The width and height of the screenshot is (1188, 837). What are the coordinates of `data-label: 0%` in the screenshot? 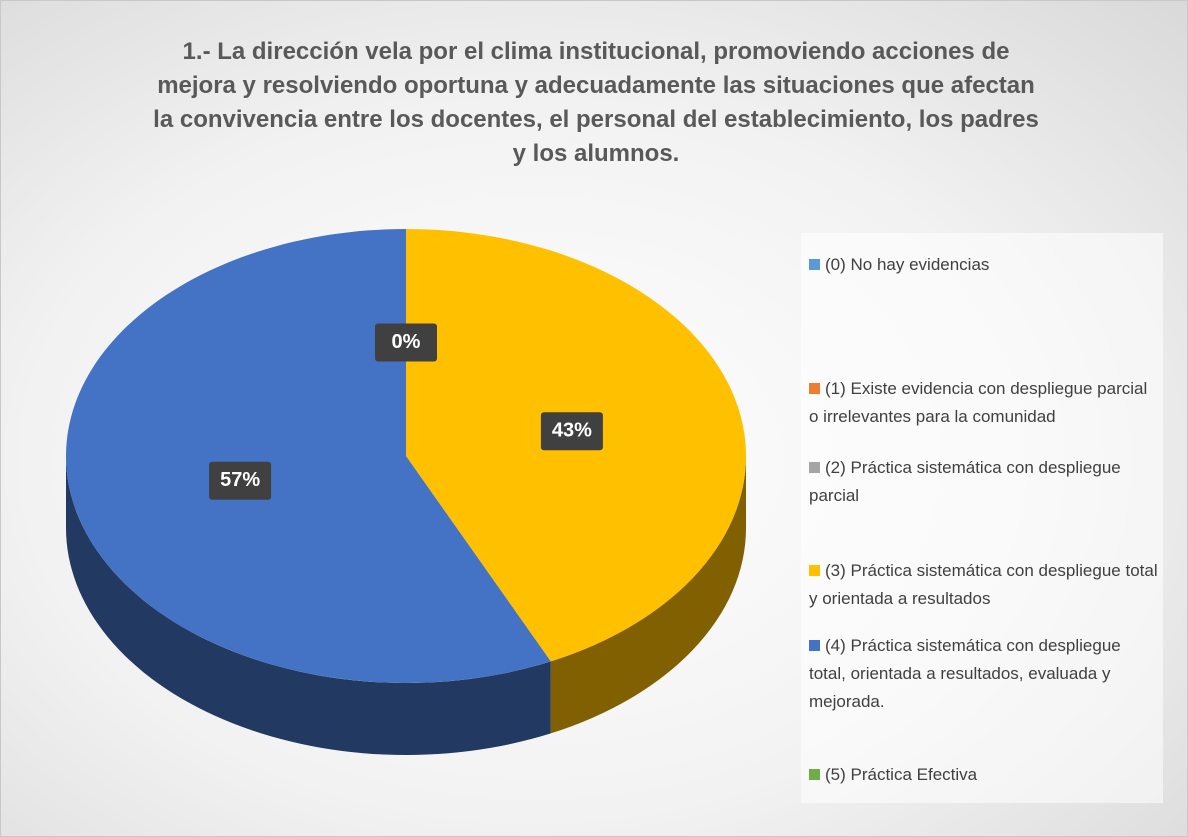 It's located at (406, 342).